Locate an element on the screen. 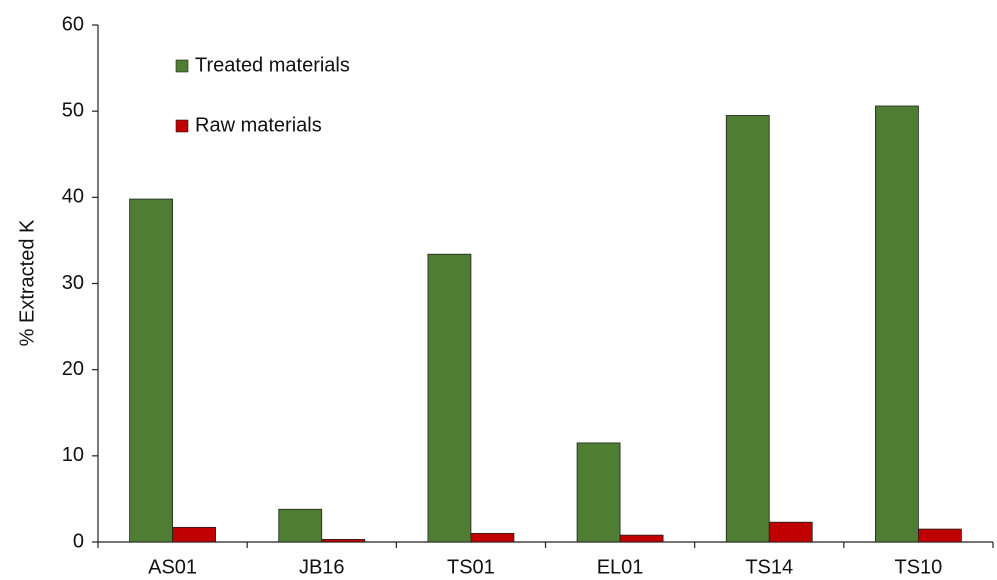  x-tick-label: TS14 is located at coordinates (769, 567).